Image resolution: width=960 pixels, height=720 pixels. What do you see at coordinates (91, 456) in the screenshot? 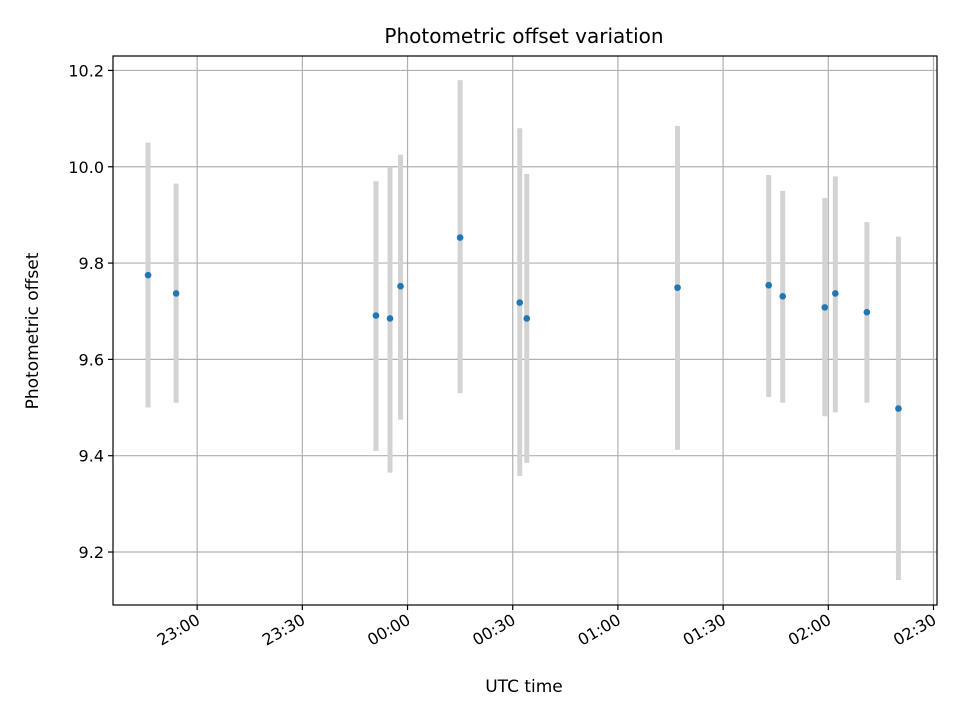
I see `y-tick-label: 9.4` at bounding box center [91, 456].